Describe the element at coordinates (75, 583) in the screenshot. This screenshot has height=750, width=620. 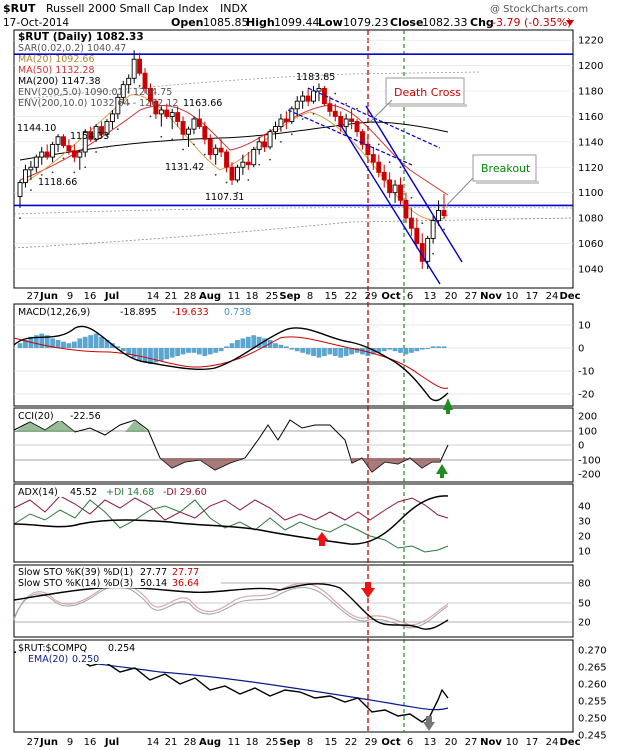
I see `sto2-label: Slow STO %K(14) %D(3)` at that location.